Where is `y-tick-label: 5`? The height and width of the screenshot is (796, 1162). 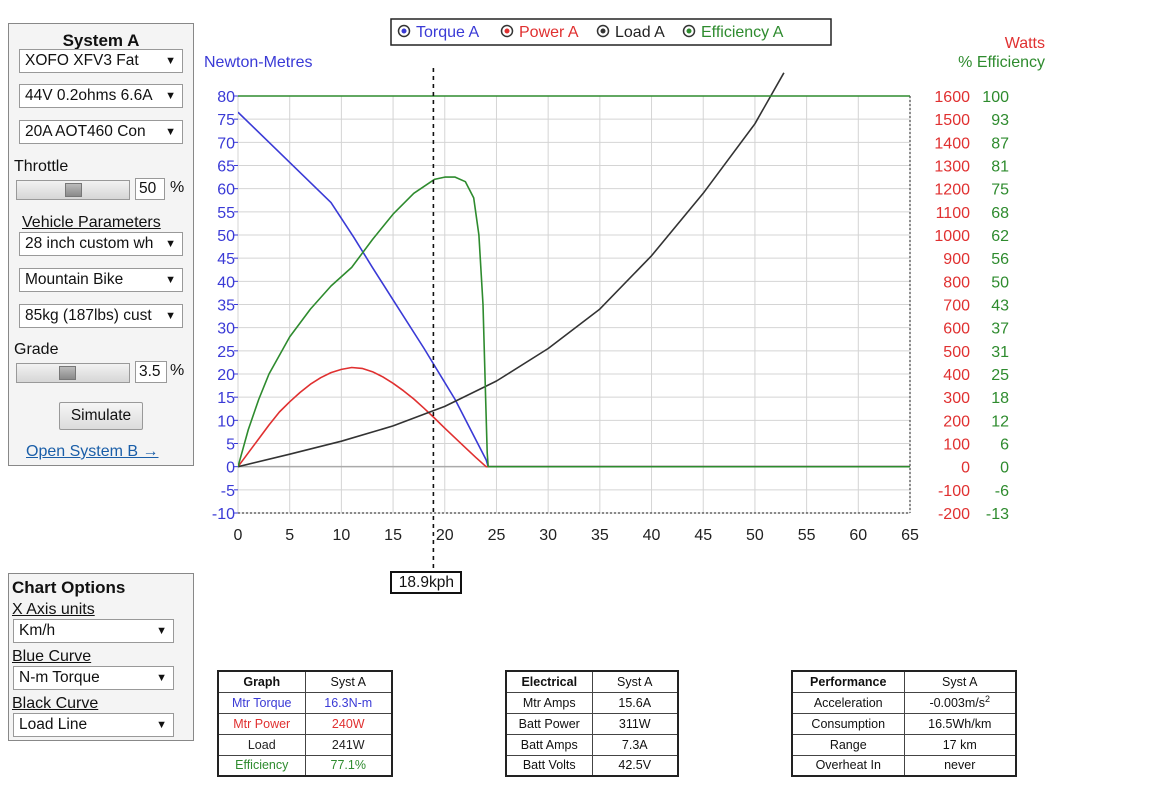 y-tick-label: 5 is located at coordinates (230, 445).